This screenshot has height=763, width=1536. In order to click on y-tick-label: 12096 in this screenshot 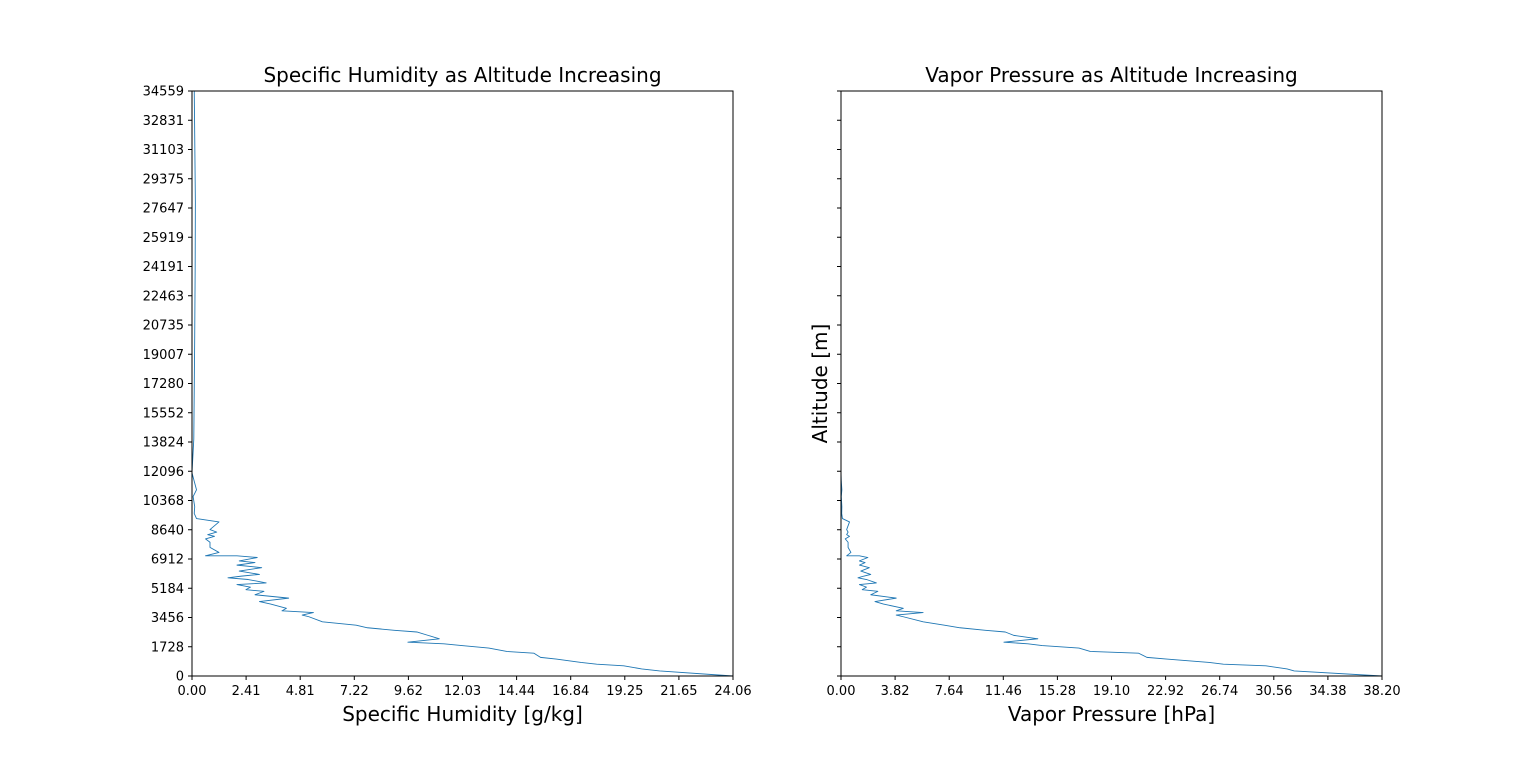, I will do `click(163, 472)`.